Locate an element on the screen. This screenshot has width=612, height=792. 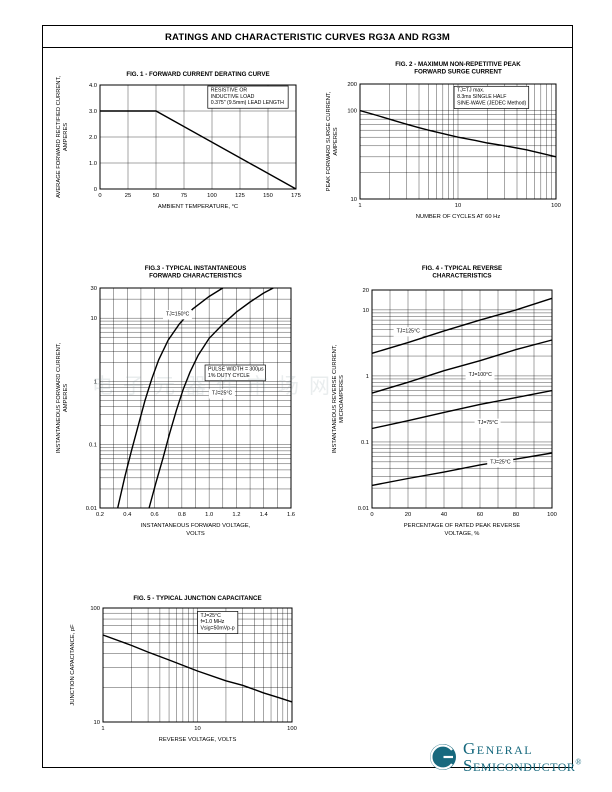
y-axis-label: INSTANTANEOUS FORWARD CURRENT, is located at coordinates (59, 397).